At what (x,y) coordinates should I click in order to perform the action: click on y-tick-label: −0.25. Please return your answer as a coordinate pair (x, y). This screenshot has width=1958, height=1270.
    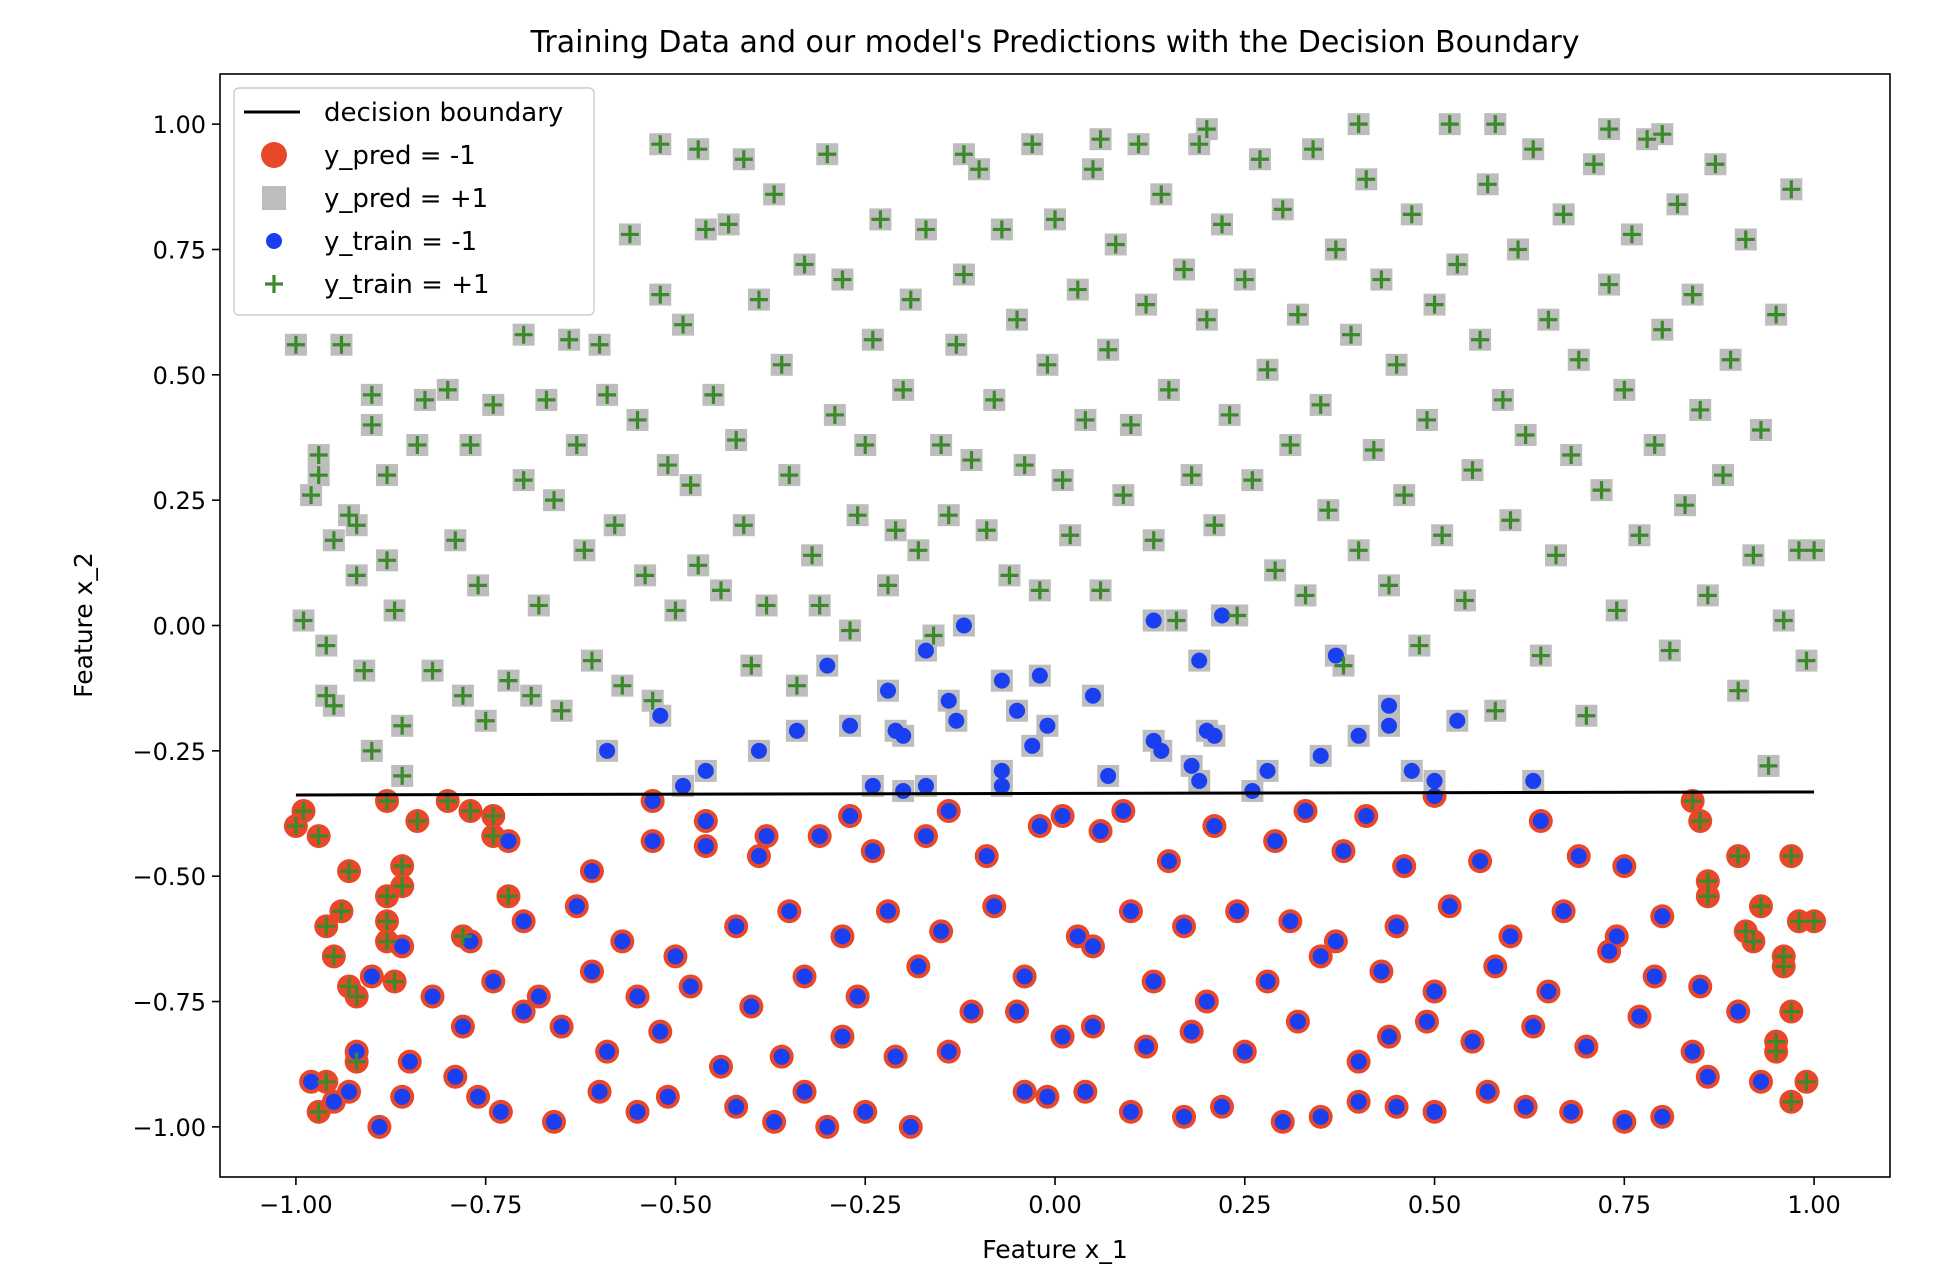
    Looking at the image, I should click on (169, 752).